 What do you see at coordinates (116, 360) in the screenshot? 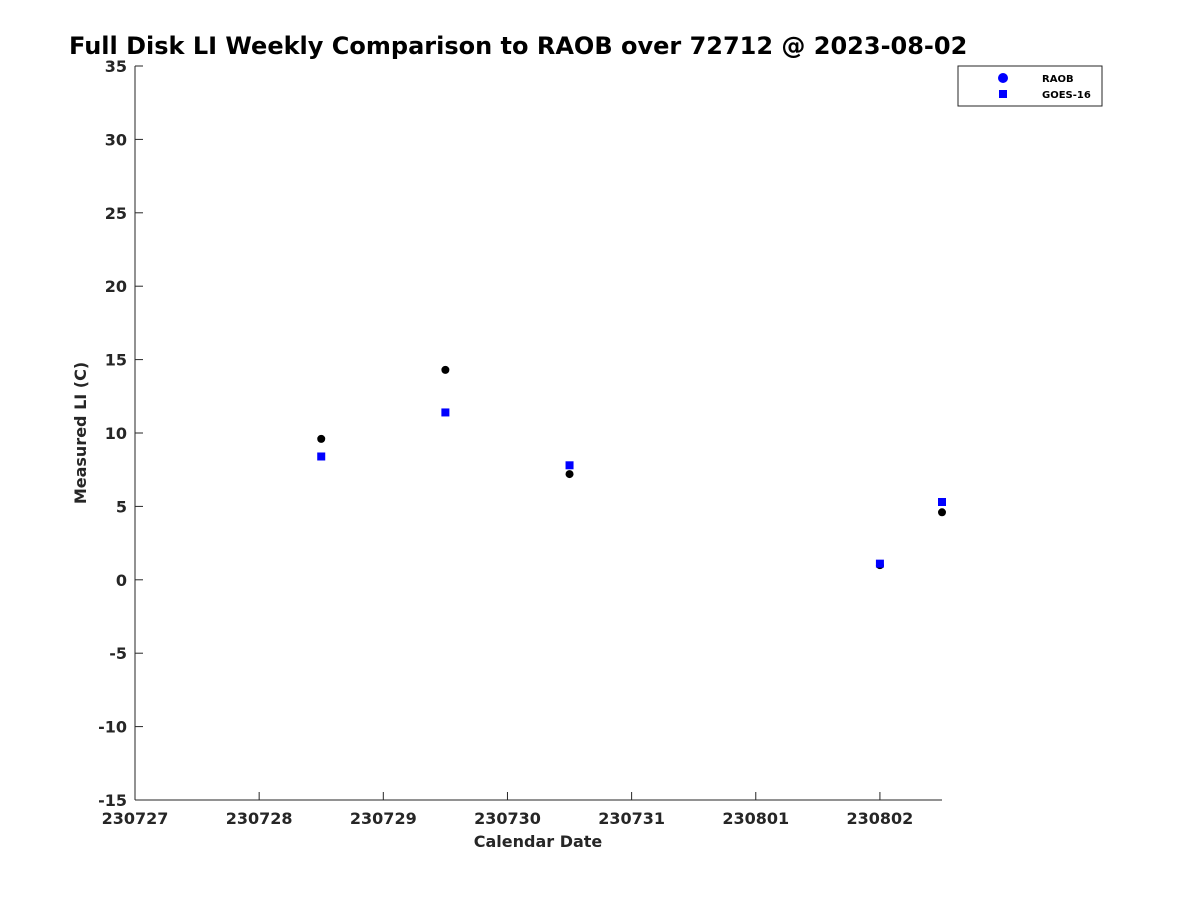
I see `y-tick-label: 15` at bounding box center [116, 360].